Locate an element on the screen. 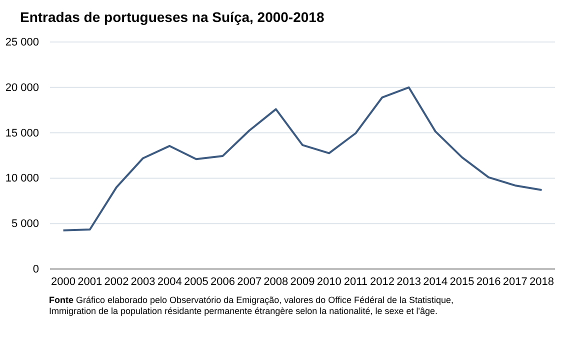  x-tick-label: 2018 is located at coordinates (541, 282).